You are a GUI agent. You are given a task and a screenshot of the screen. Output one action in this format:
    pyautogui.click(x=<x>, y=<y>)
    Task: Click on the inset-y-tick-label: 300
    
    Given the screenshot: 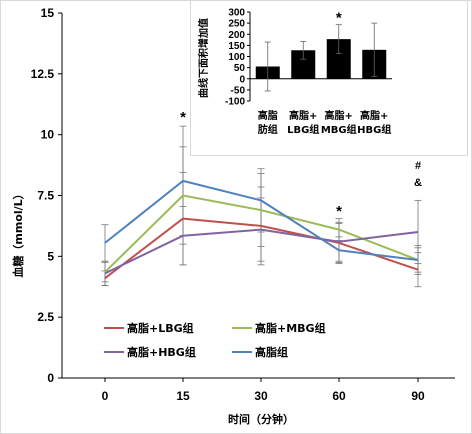 What is the action you would take?
    pyautogui.click(x=236, y=13)
    